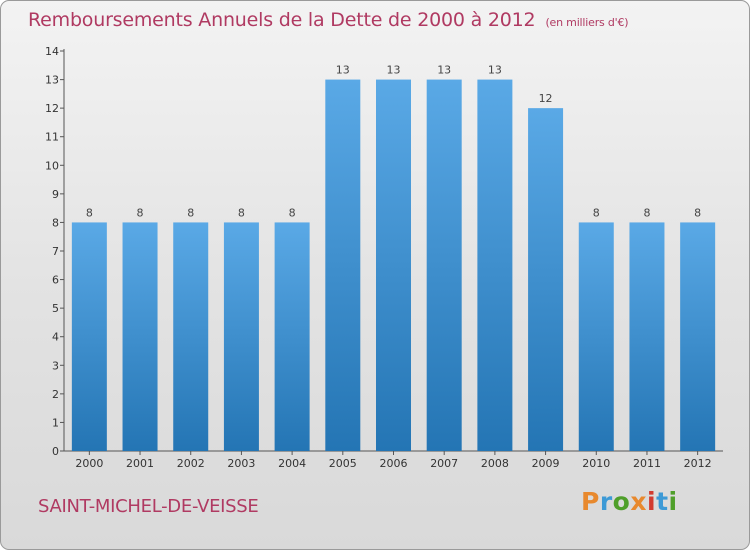  I want to click on y-tick-label: 11, so click(52, 137).